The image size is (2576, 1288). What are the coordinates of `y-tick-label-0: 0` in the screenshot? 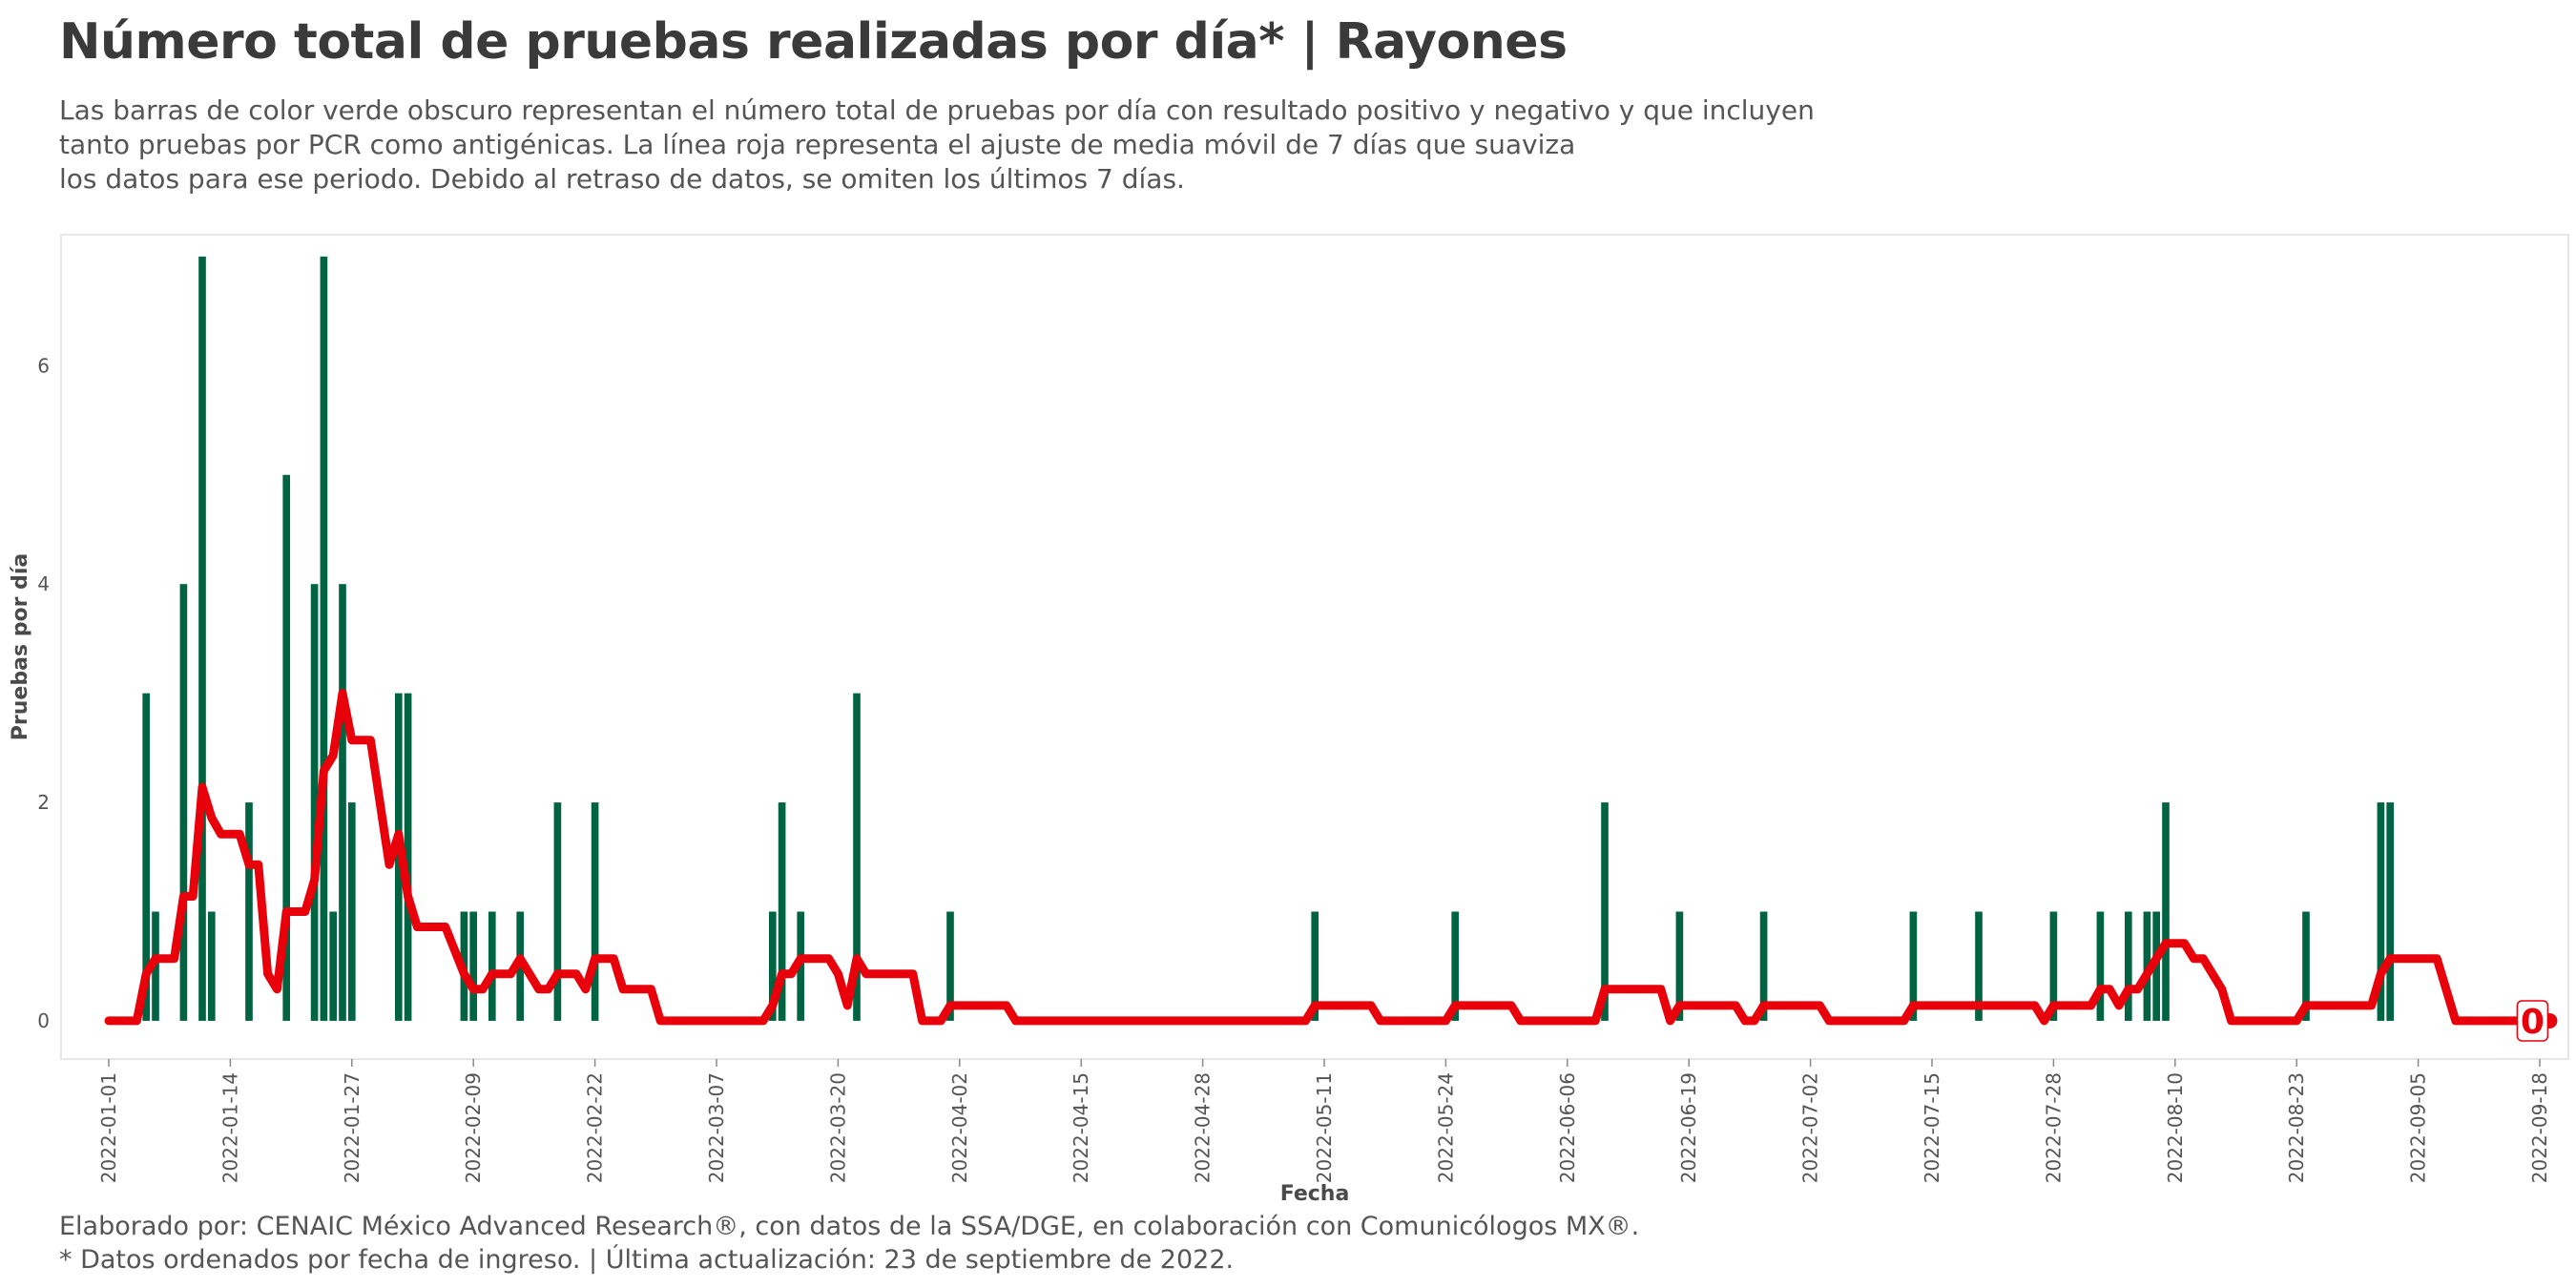 It's located at (43, 1020).